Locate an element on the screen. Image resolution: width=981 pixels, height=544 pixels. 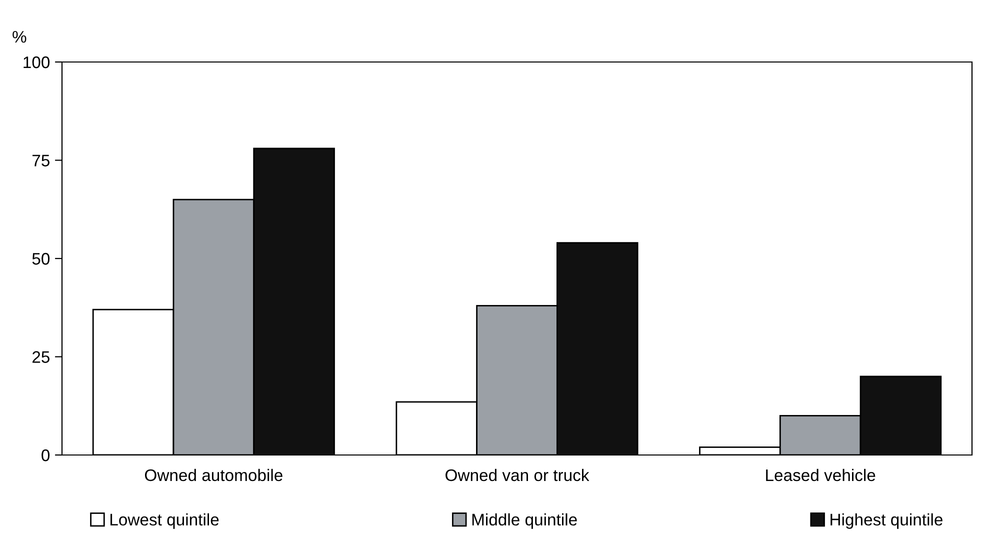
y-tick-label: 50 is located at coordinates (41, 258).